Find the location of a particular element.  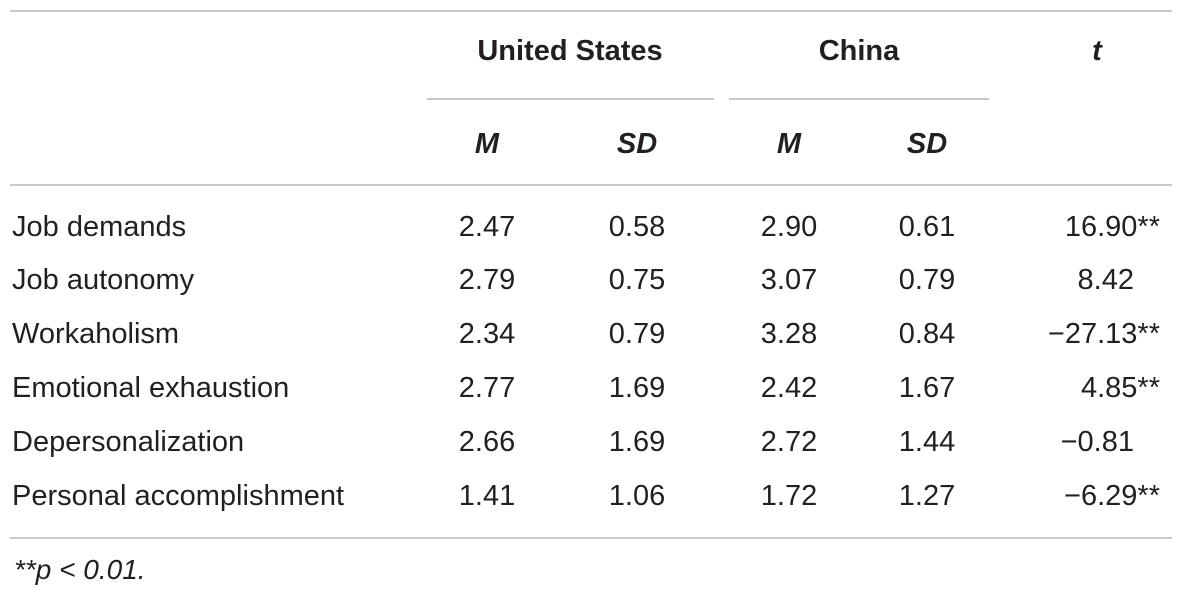

header-united-states: United States is located at coordinates (570, 51).